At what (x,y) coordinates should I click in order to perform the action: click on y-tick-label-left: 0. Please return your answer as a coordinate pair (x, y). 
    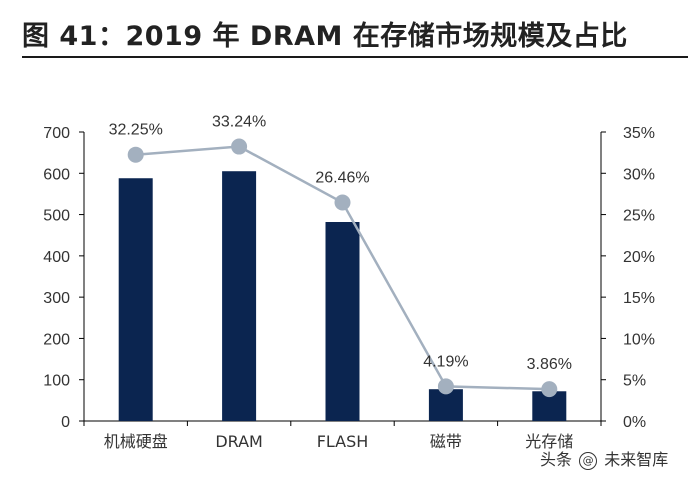
    Looking at the image, I should click on (65, 422).